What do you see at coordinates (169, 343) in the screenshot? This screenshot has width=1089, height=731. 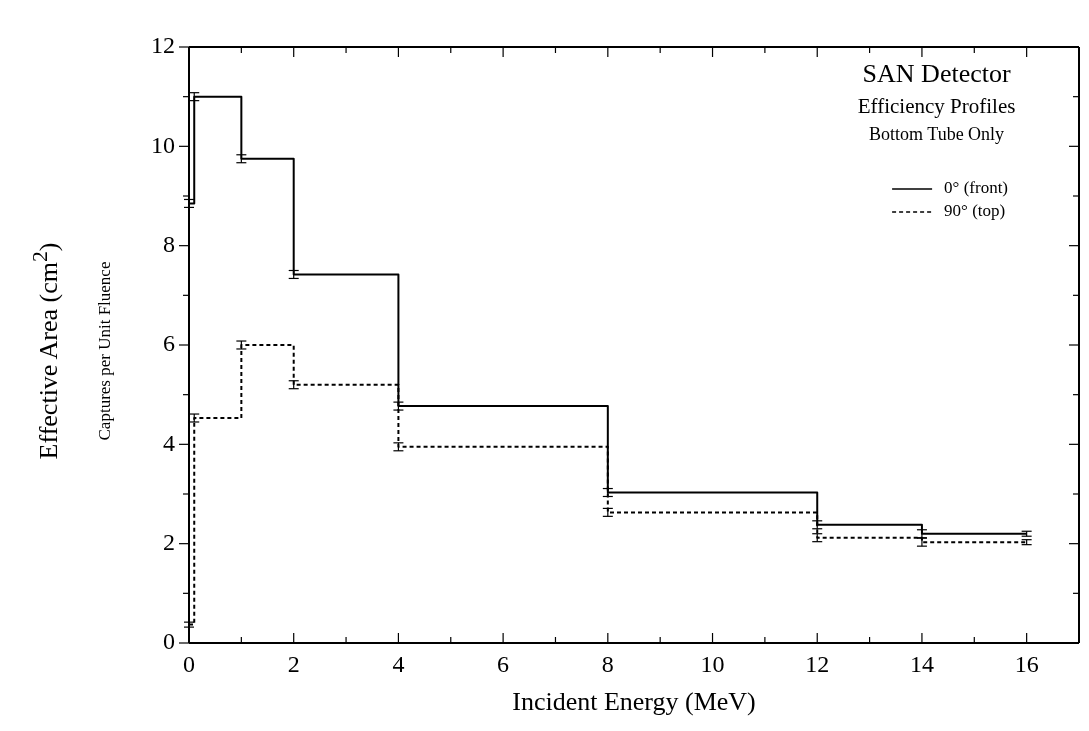 I see `y-tick-label: 6` at bounding box center [169, 343].